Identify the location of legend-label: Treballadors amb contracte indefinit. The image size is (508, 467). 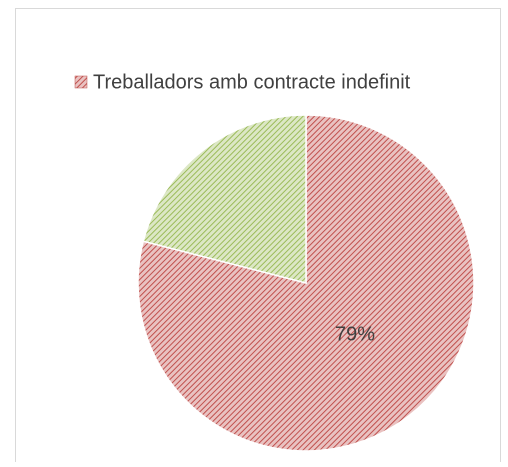
(252, 82).